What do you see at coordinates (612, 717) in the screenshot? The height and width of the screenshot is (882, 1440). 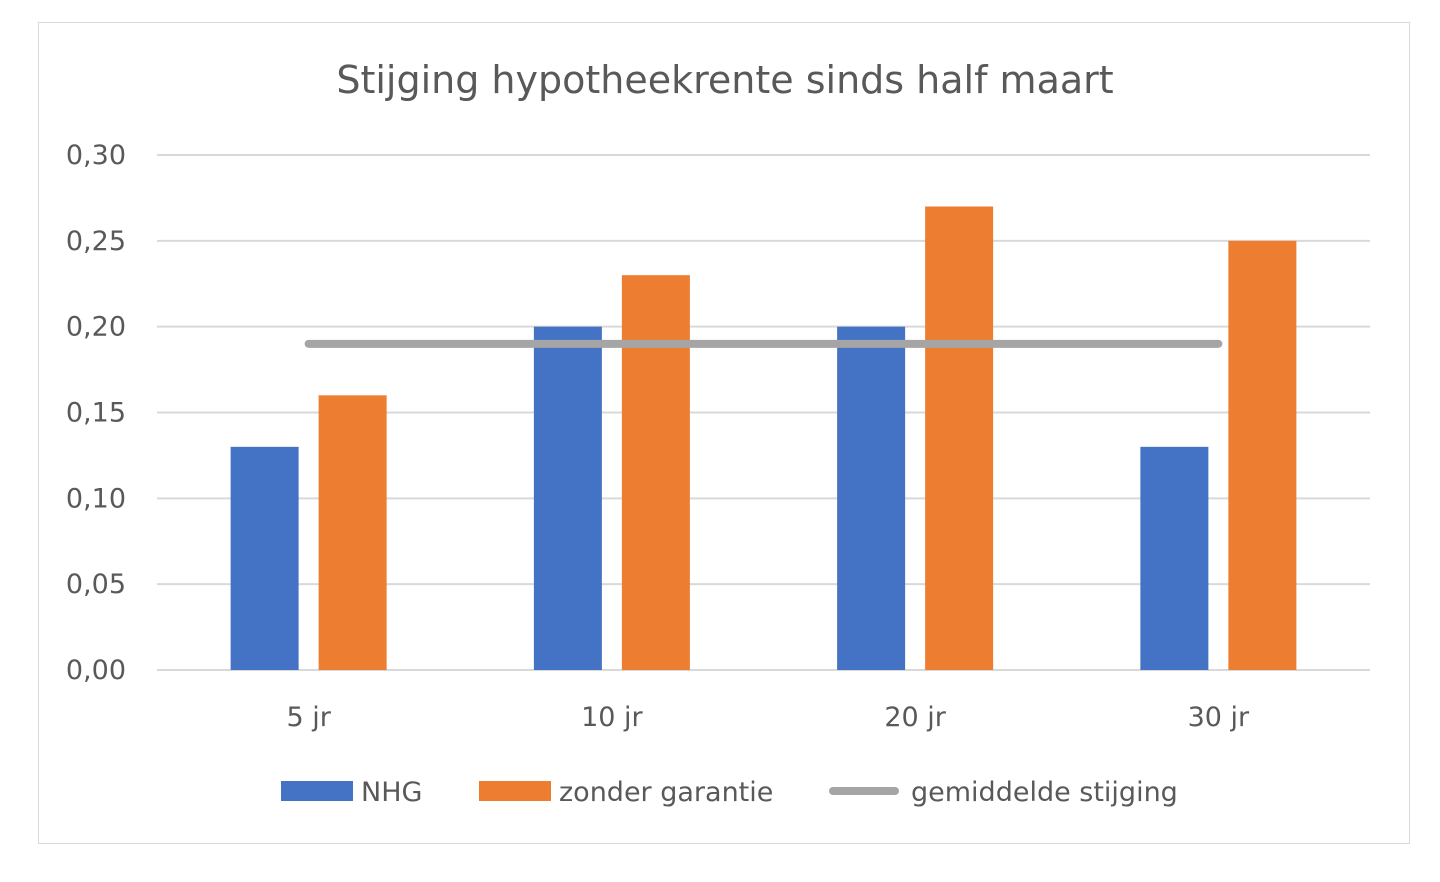 I see `x-tick-label: 10 jr` at bounding box center [612, 717].